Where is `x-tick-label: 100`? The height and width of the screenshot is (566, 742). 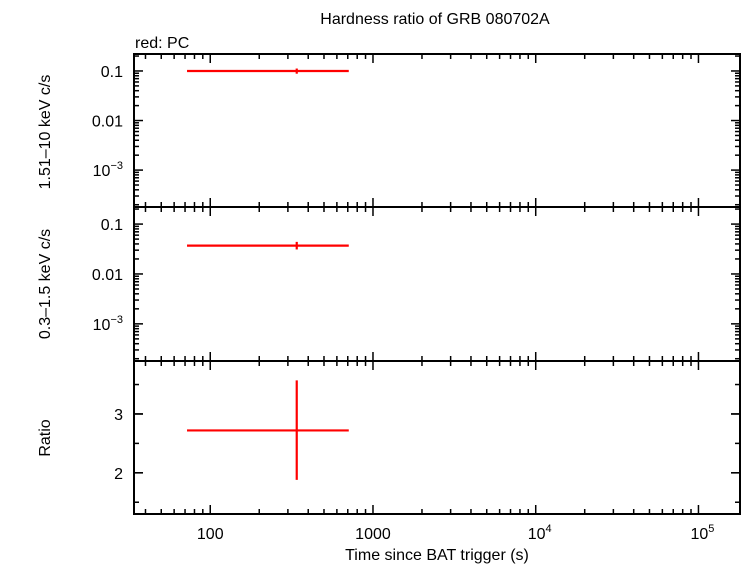
x-tick-label: 100 is located at coordinates (210, 534).